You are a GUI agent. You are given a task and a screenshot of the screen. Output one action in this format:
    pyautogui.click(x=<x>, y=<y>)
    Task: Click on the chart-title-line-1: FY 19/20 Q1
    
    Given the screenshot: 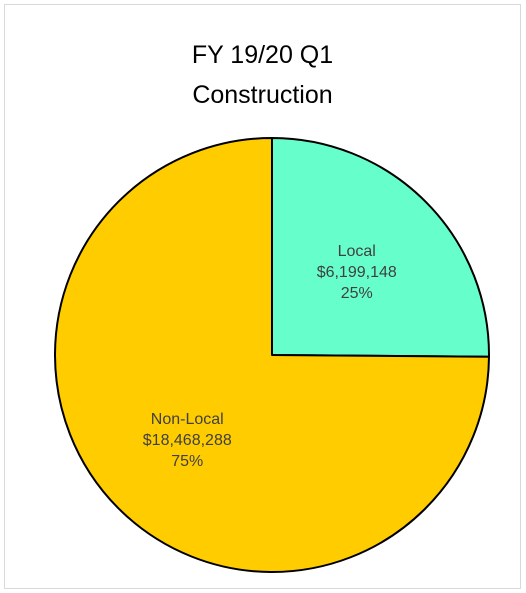 What is the action you would take?
    pyautogui.click(x=262, y=55)
    